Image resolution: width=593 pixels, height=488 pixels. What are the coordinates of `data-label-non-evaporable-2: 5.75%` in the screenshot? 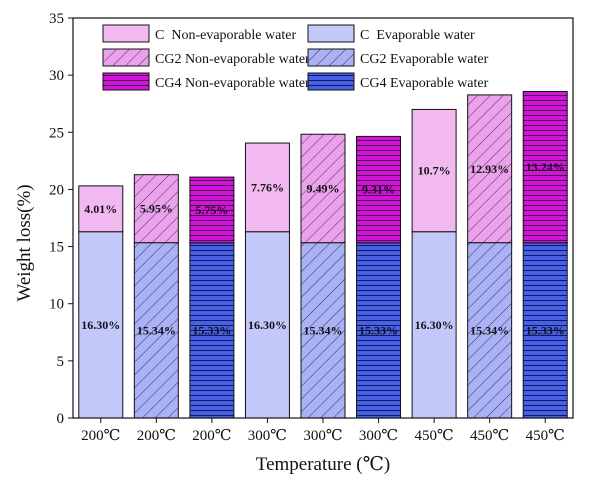 It's located at (211, 210).